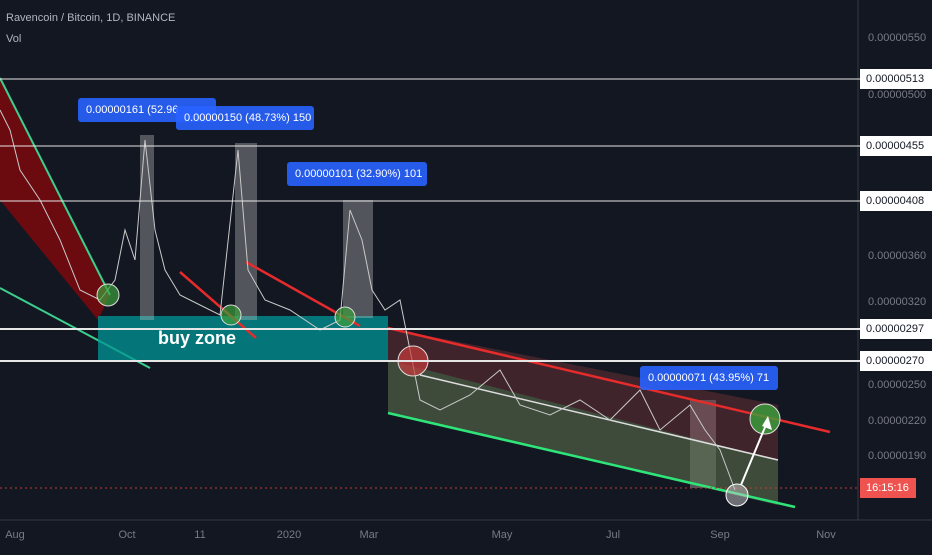  What do you see at coordinates (369, 535) in the screenshot?
I see `time-label: Mar` at bounding box center [369, 535].